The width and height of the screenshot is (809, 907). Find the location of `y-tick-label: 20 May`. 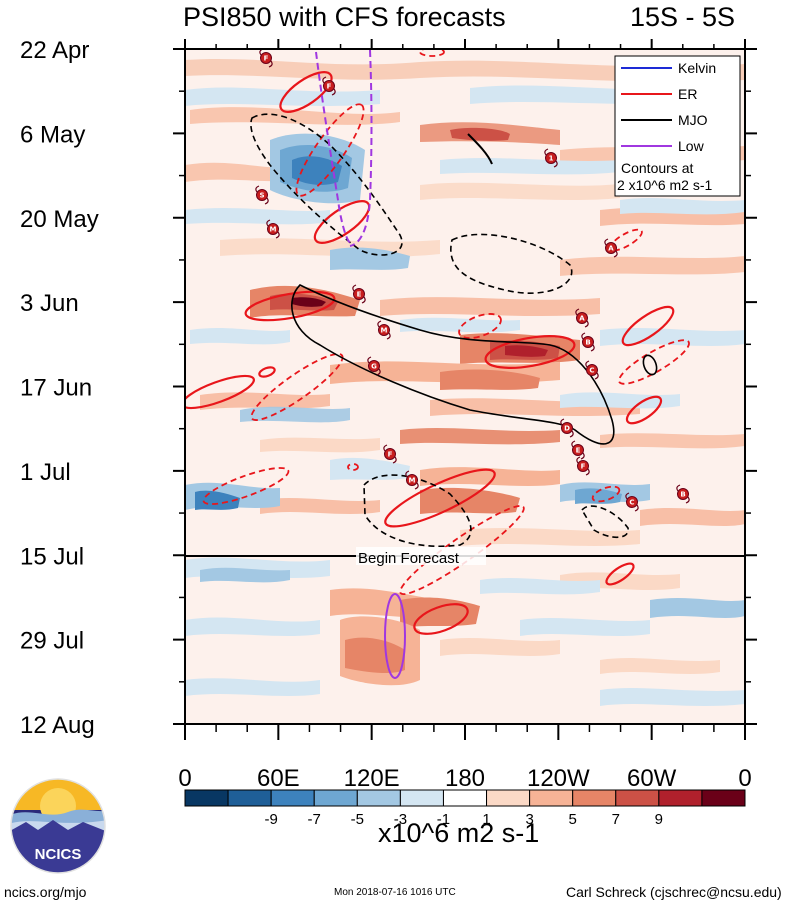

y-tick-label: 20 May is located at coordinates (59, 219).